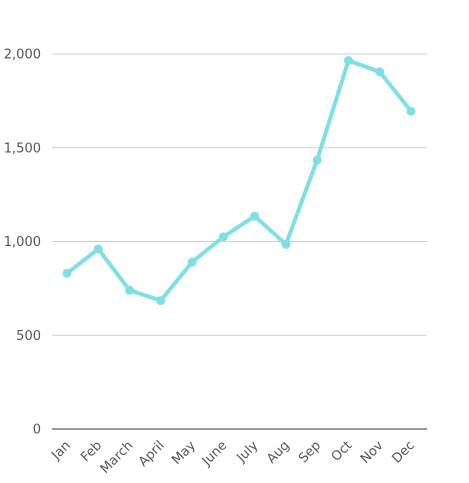 The height and width of the screenshot is (483, 469). I want to click on y-tick-label: 1,000, so click(22, 242).